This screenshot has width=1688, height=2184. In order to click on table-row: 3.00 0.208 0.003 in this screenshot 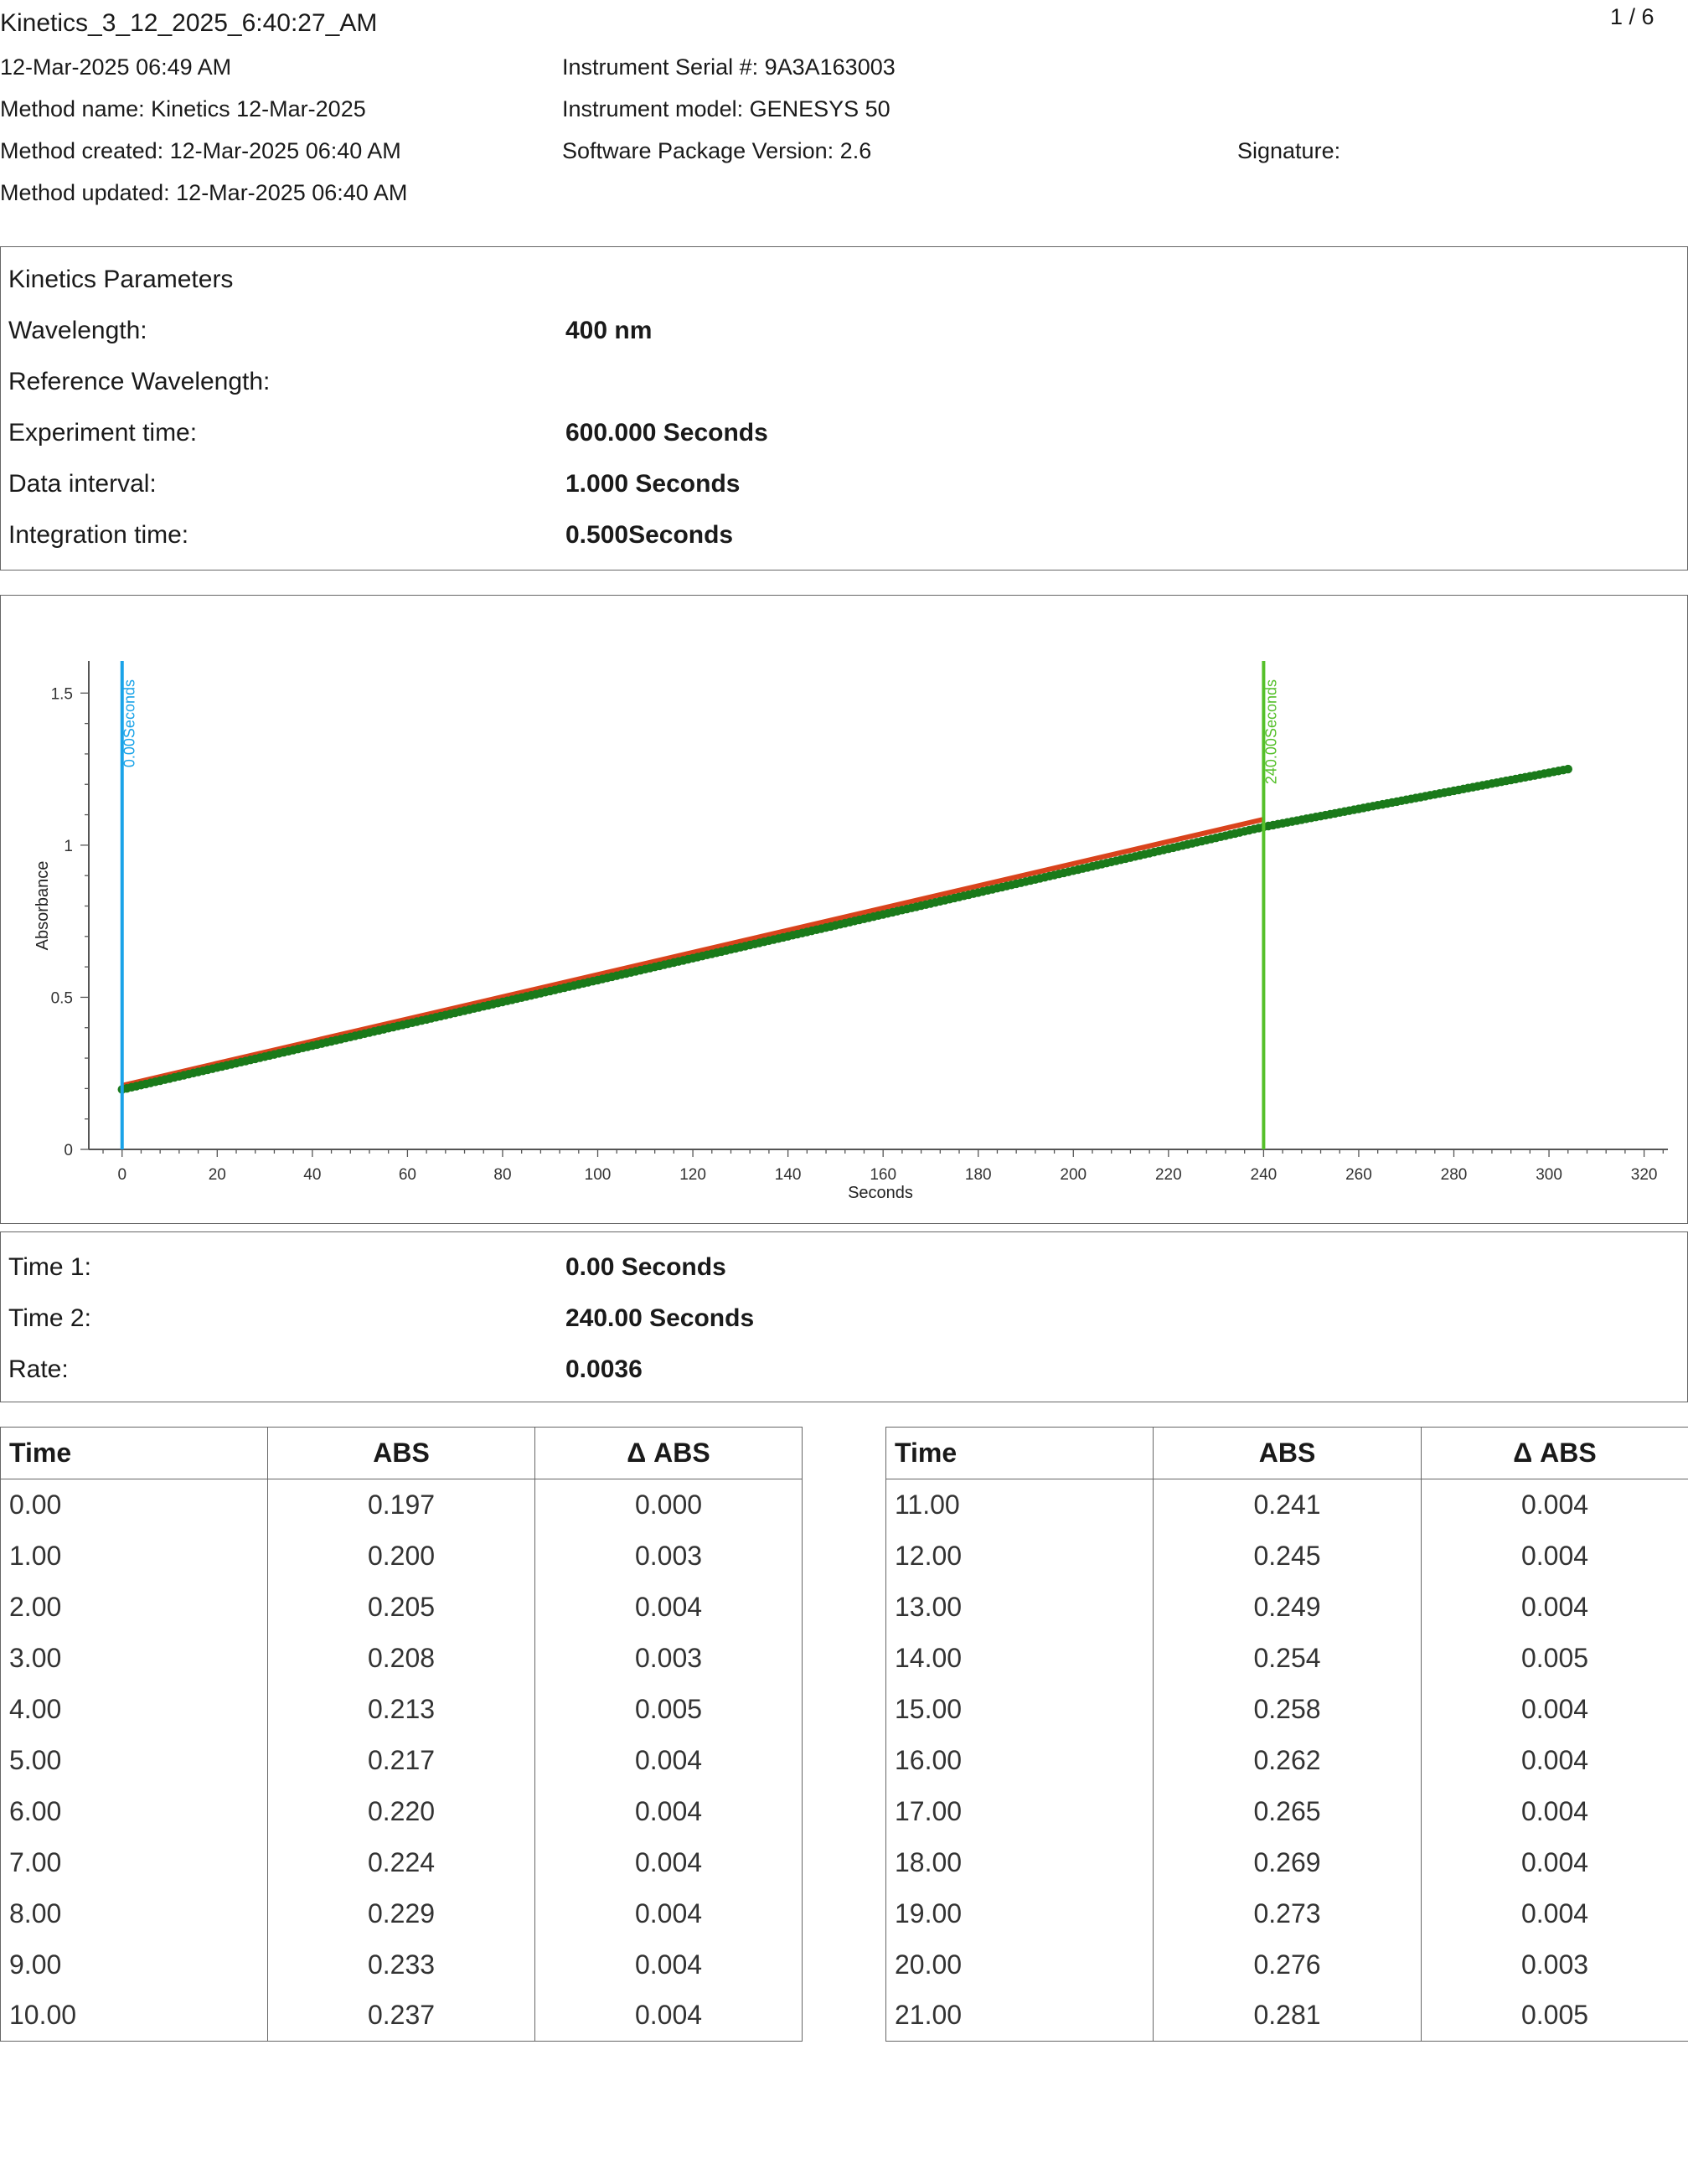, I will do `click(402, 1658)`.